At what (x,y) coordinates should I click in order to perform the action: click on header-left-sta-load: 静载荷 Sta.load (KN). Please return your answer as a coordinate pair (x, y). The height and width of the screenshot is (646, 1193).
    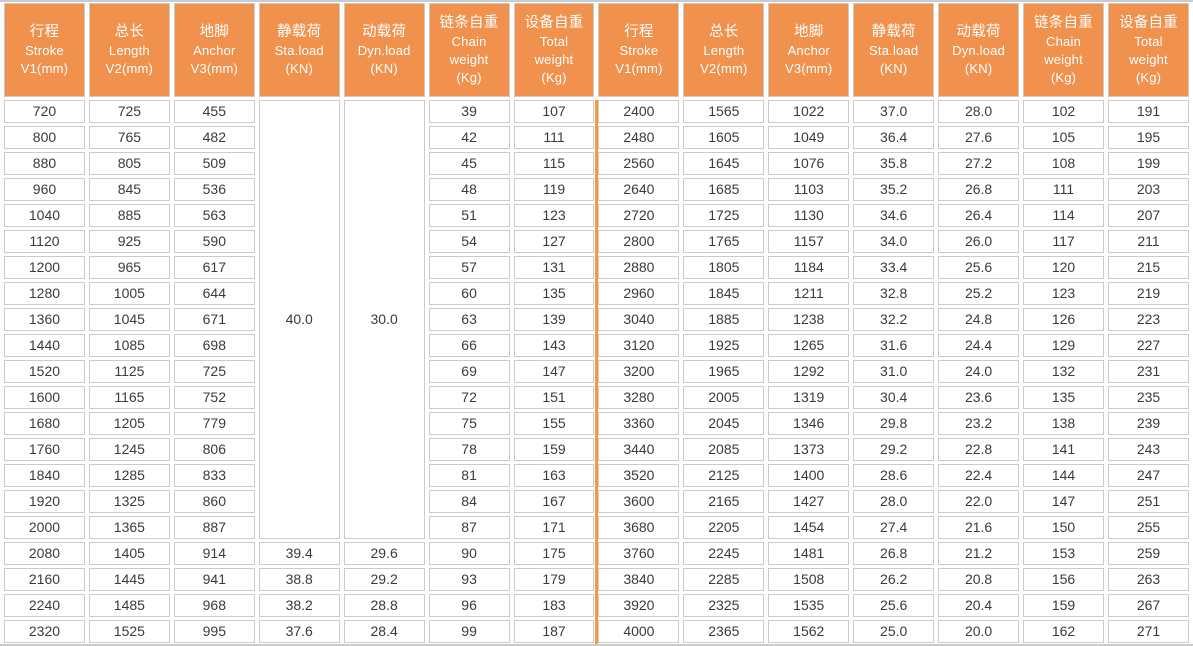
    Looking at the image, I should click on (299, 50).